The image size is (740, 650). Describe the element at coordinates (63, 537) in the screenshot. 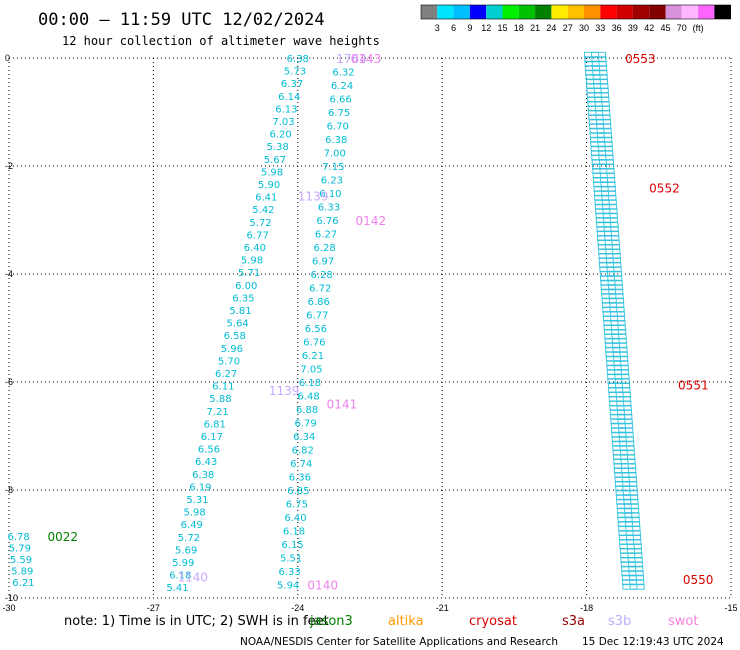

I see `pass-time-label: 0022` at that location.